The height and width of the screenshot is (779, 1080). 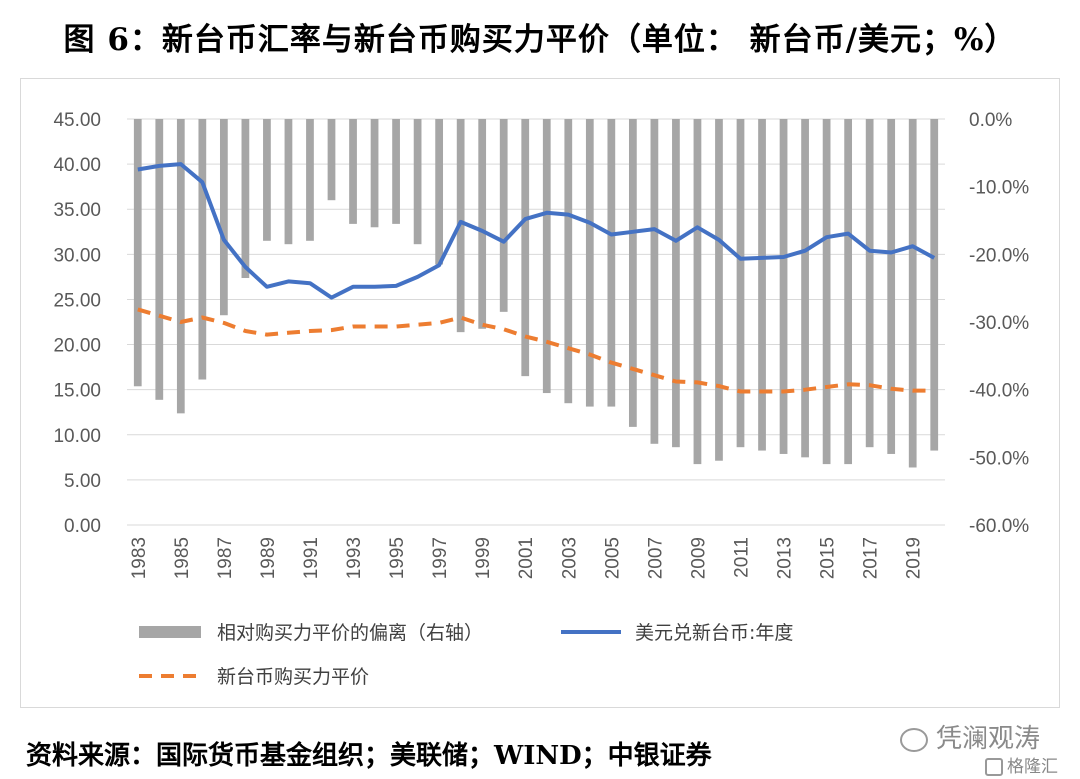 I want to click on x-tick-label: 2005, so click(x=612, y=558).